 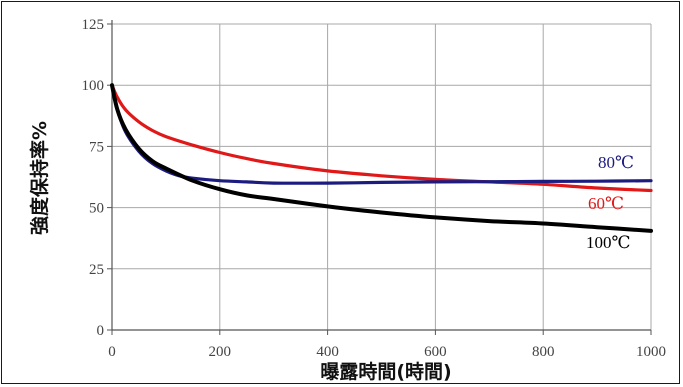 What do you see at coordinates (96, 209) in the screenshot?
I see `y-tick-label: 50` at bounding box center [96, 209].